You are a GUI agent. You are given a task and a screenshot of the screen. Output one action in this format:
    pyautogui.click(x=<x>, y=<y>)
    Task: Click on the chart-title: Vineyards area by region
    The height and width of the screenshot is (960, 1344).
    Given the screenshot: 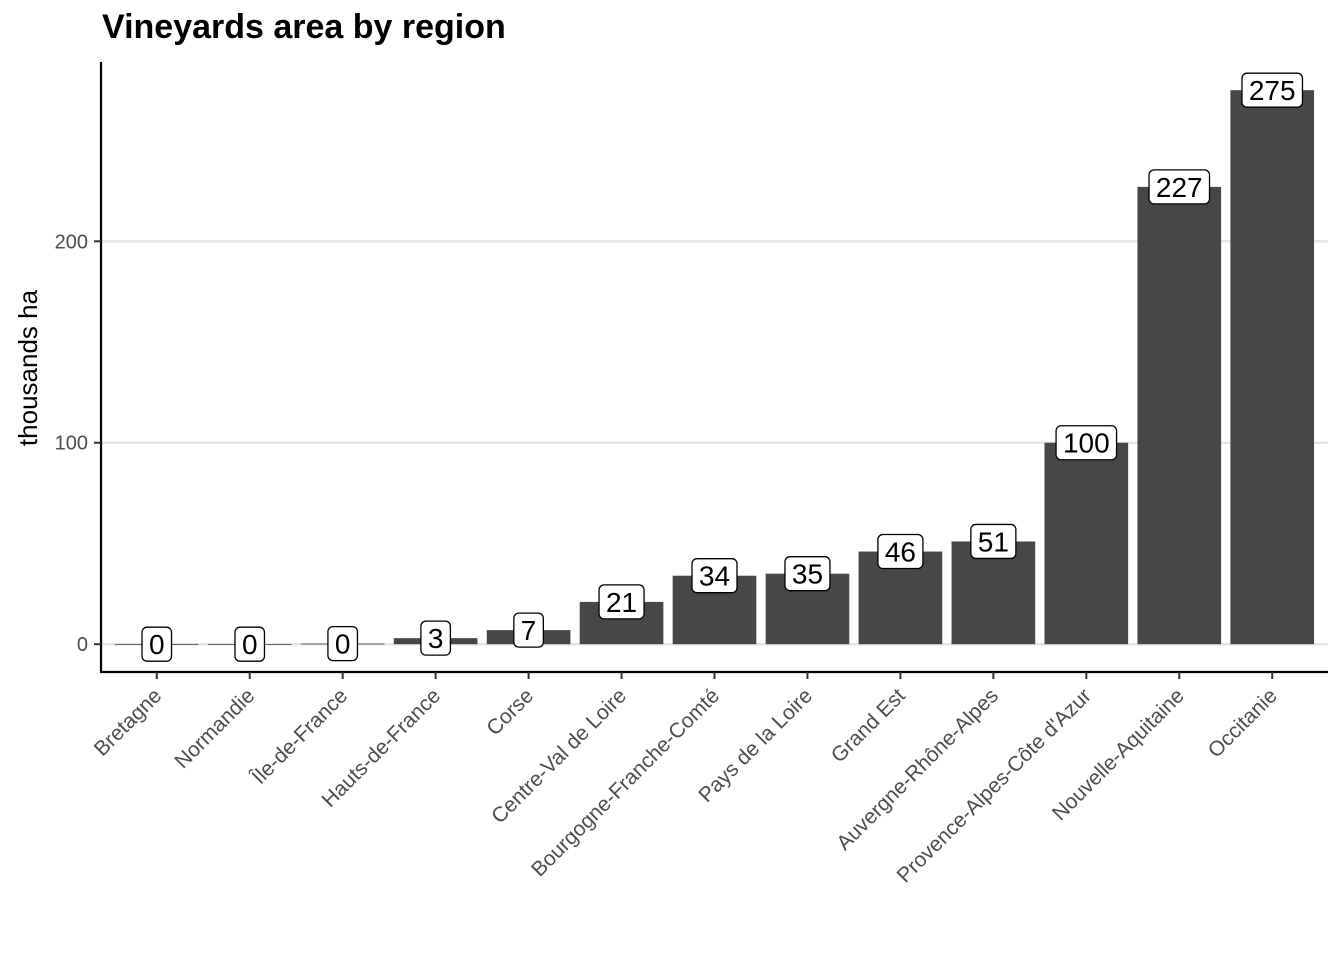 What is the action you would take?
    pyautogui.click(x=304, y=27)
    